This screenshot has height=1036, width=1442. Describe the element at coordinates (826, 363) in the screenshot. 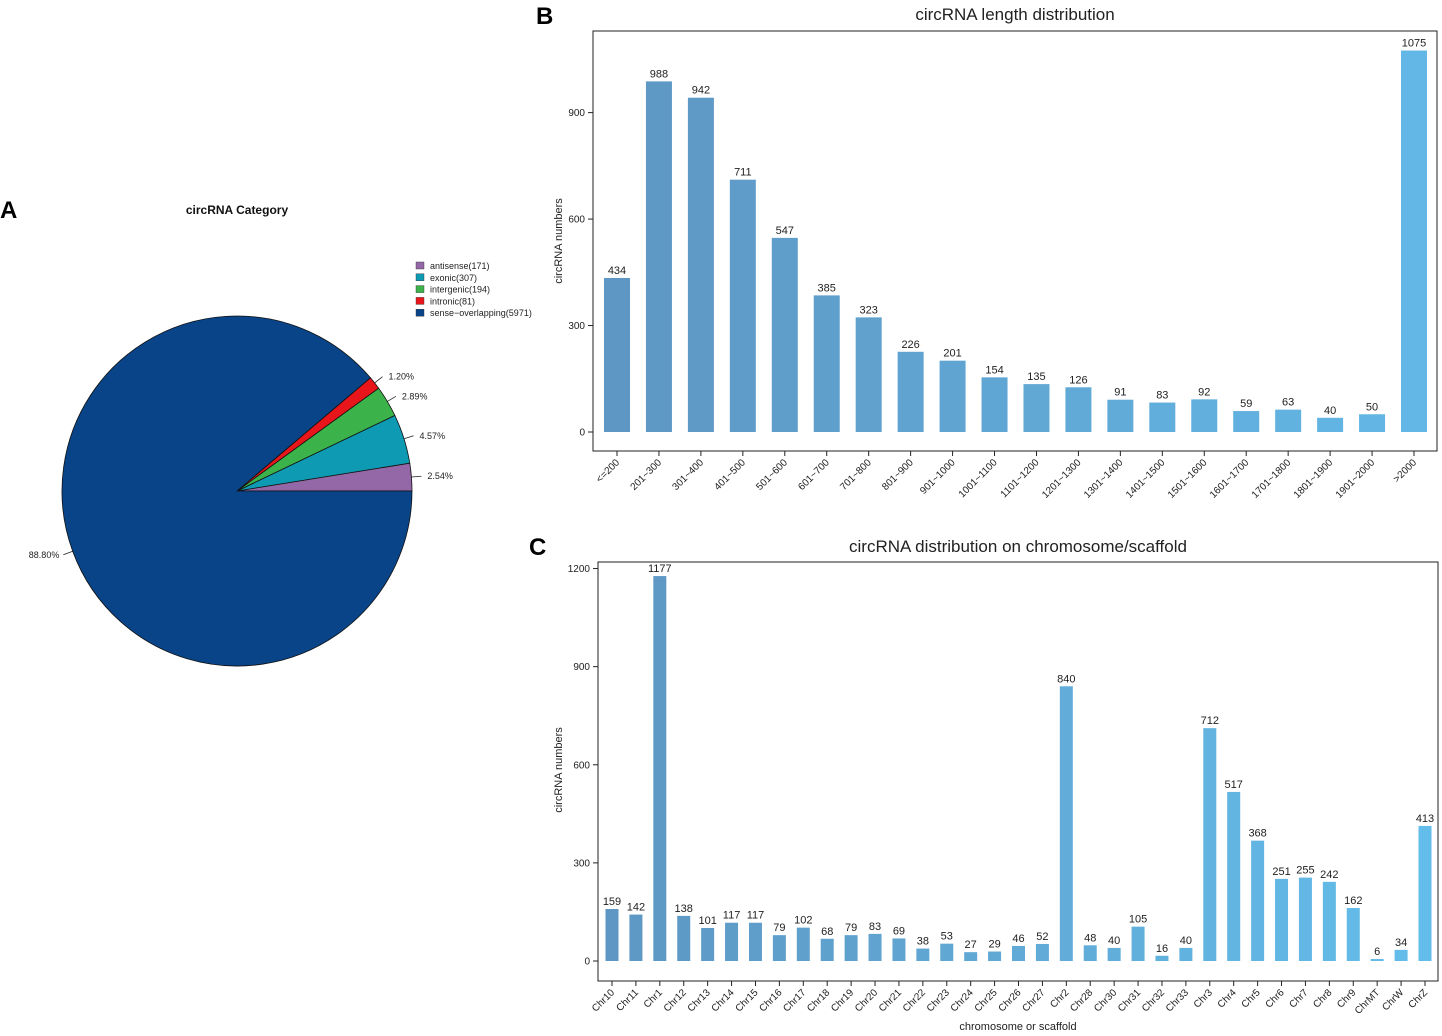

I see `bar-601~700` at that location.